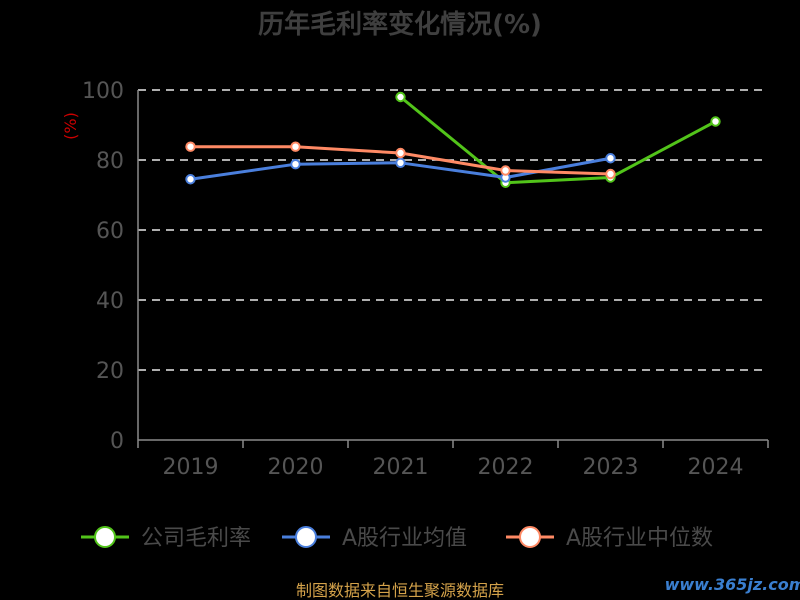 The width and height of the screenshot is (800, 600). What do you see at coordinates (400, 590) in the screenshot?
I see `data-source-note: 制图数据来自恒生聚源数据库` at bounding box center [400, 590].